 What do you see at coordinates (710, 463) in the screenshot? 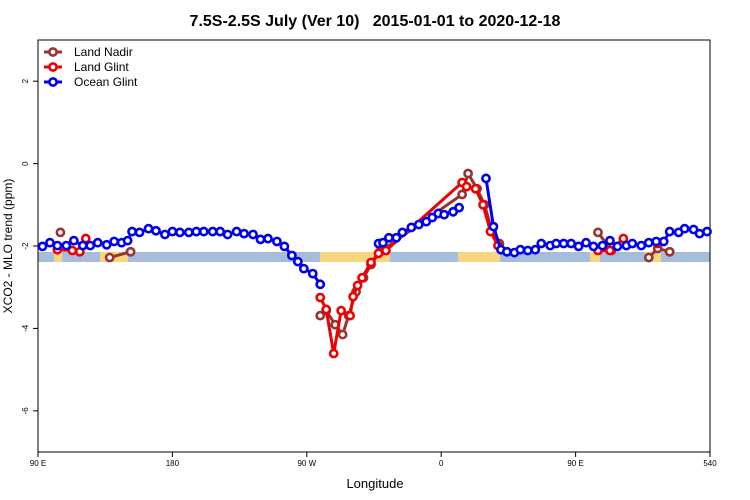
I see `x-tick-label: 540` at bounding box center [710, 463].